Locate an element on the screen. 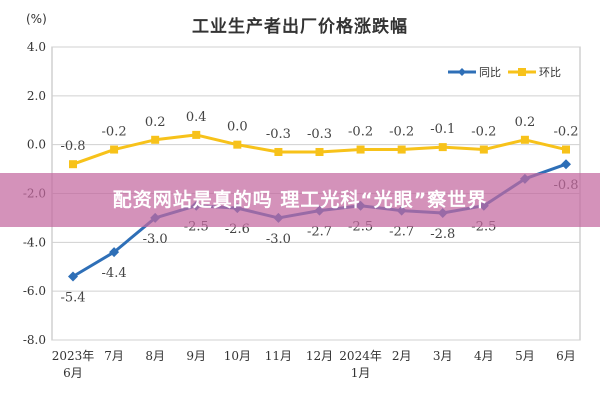 The image size is (600, 400). x-tick-label: 7月 is located at coordinates (114, 356).